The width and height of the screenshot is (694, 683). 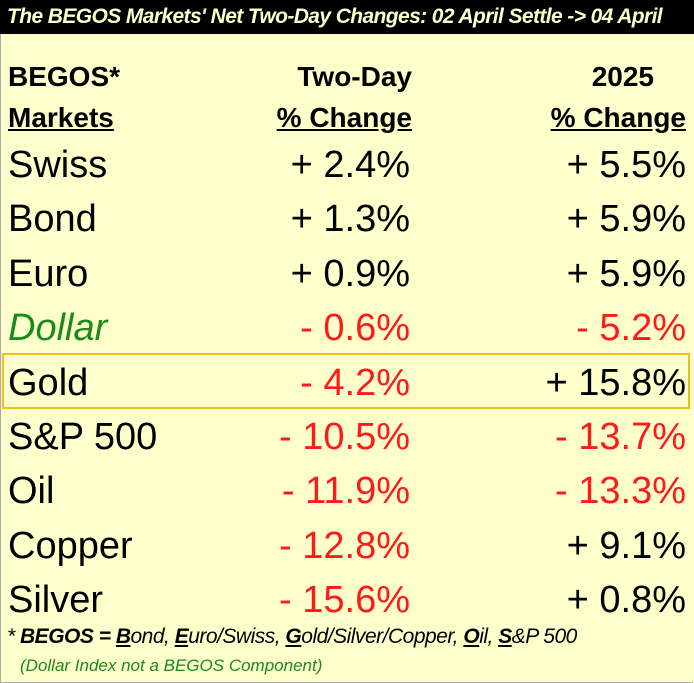 What do you see at coordinates (344, 437) in the screenshot?
I see `two-day-change: - 10.5%` at bounding box center [344, 437].